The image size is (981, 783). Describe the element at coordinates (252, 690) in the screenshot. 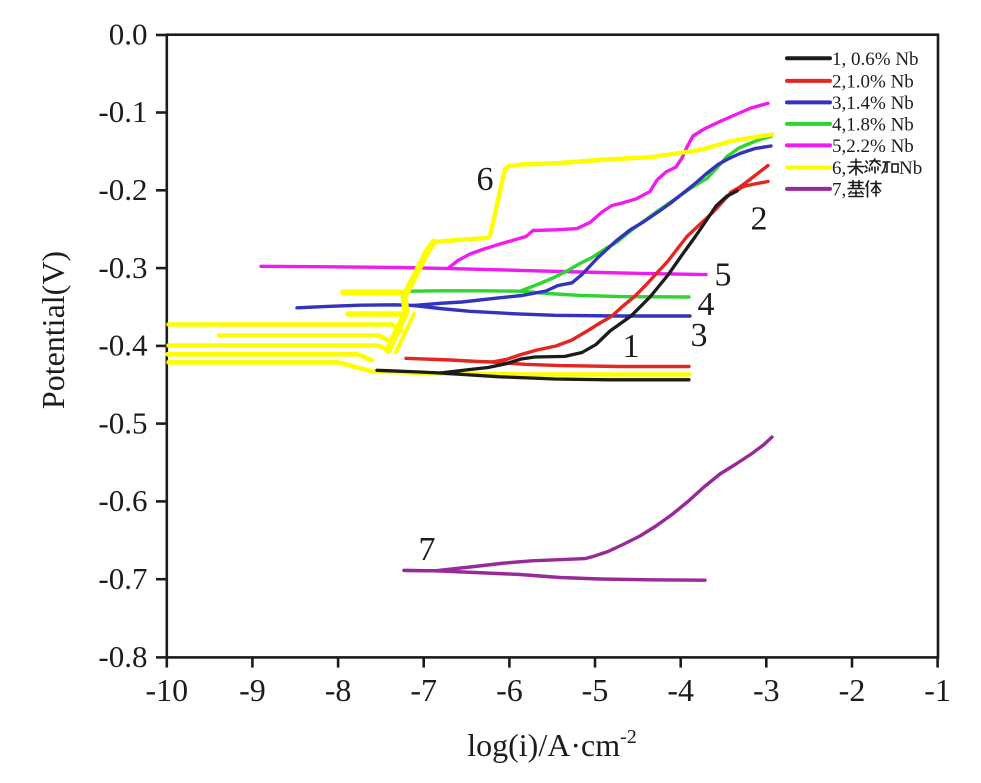

I see `svg-text: -9` at that location.